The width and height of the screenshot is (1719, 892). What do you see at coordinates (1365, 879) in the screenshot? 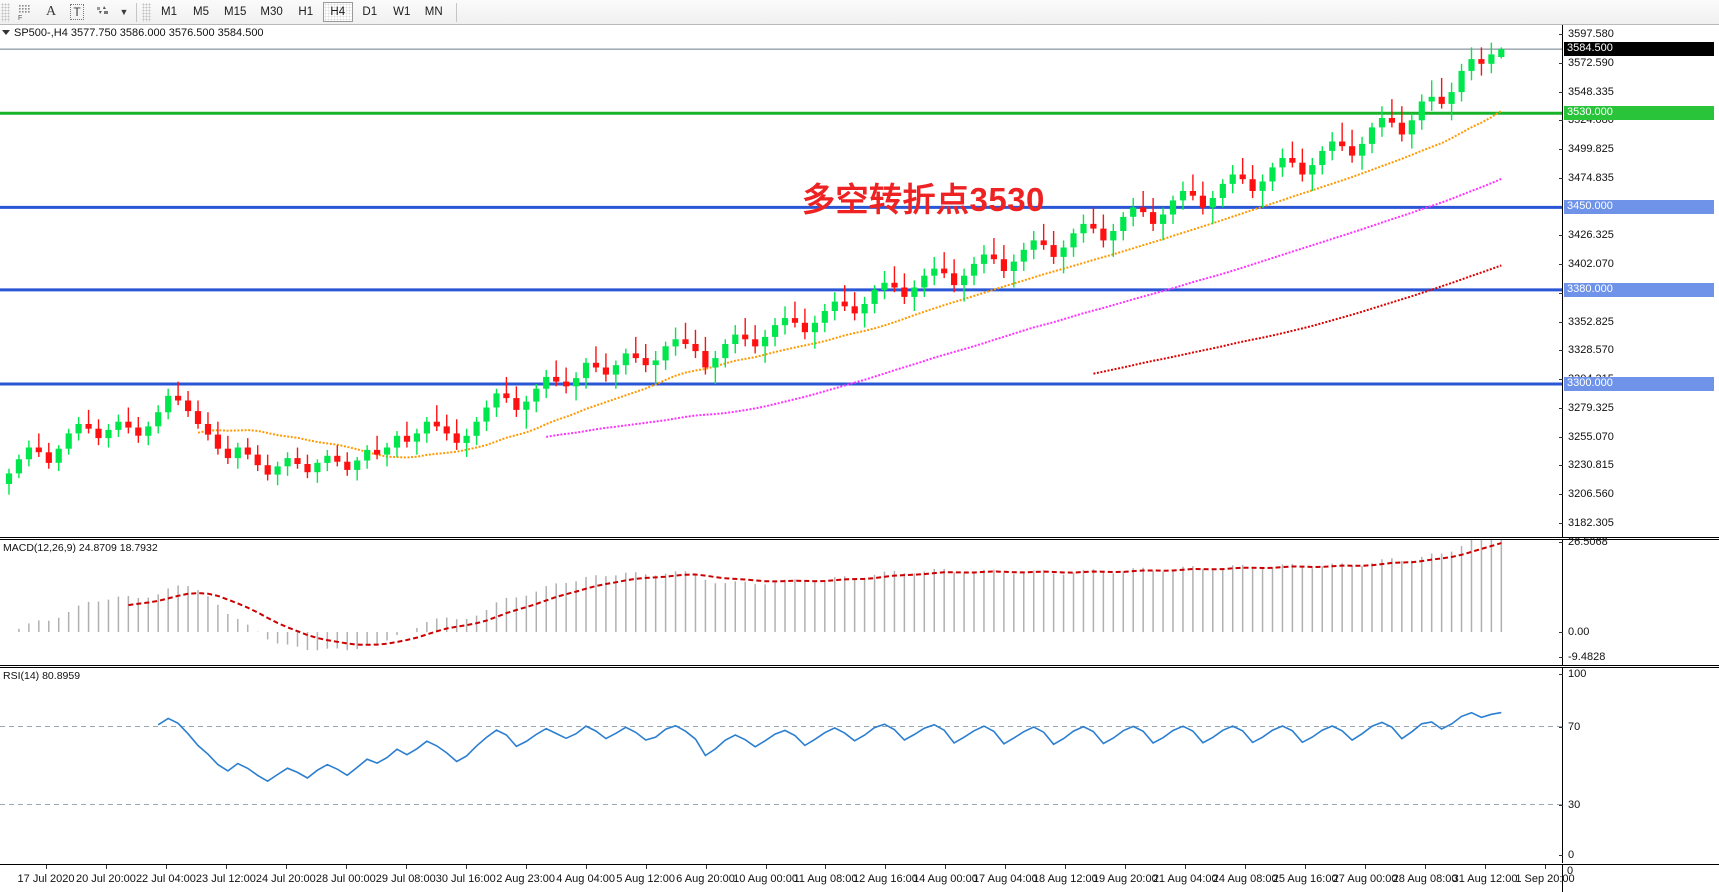
I see `time-tick-label: 27 Aug 00:00` at bounding box center [1365, 879].